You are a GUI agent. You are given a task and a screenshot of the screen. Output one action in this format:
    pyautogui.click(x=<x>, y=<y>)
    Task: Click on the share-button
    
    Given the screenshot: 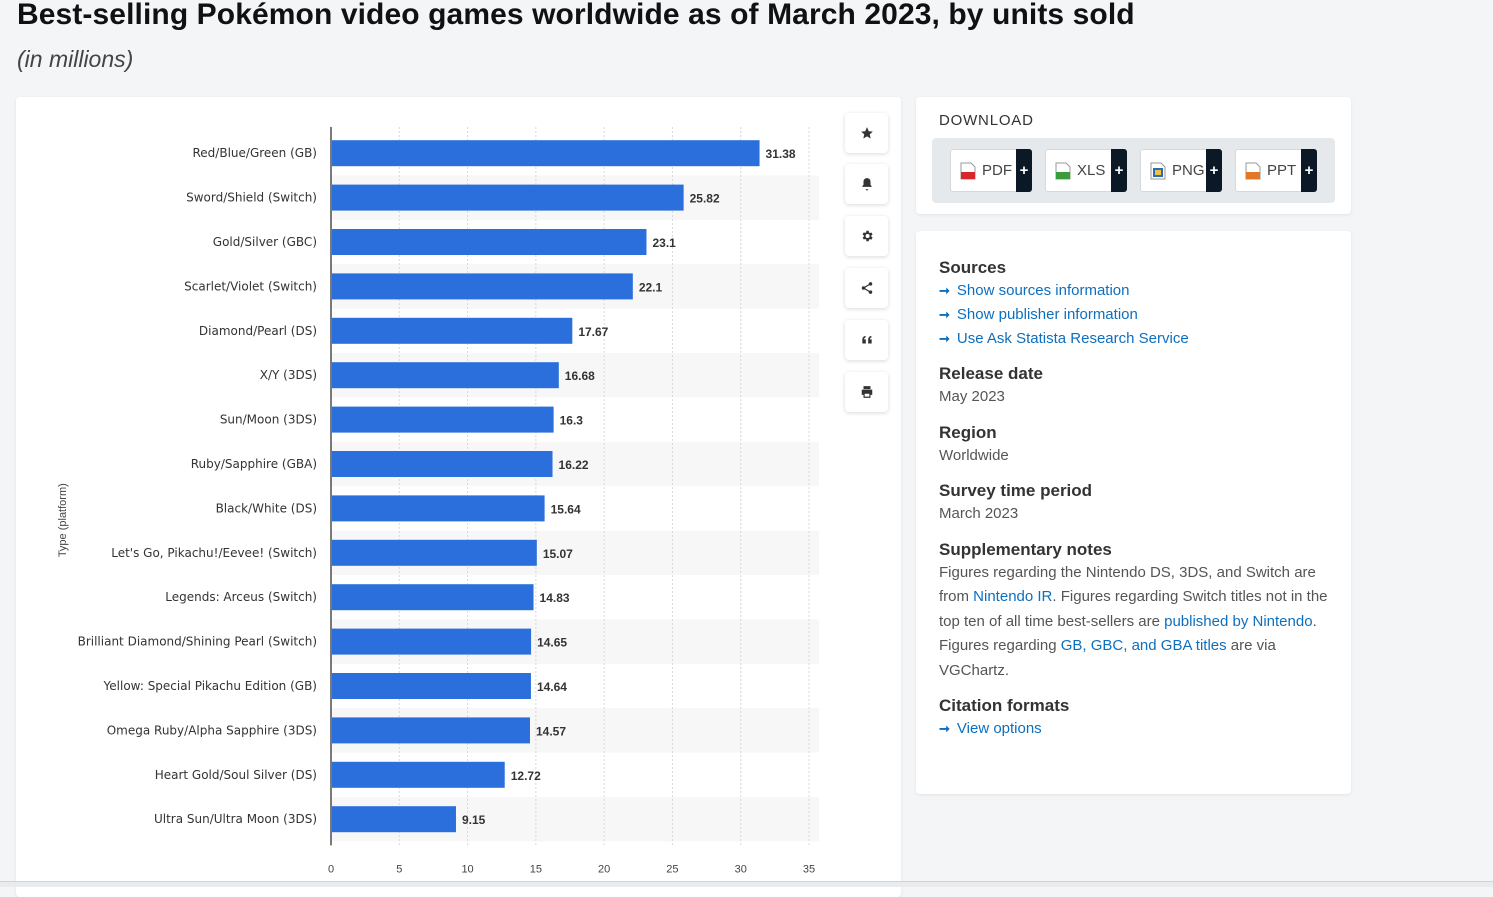 What is the action you would take?
    pyautogui.click(x=866, y=288)
    